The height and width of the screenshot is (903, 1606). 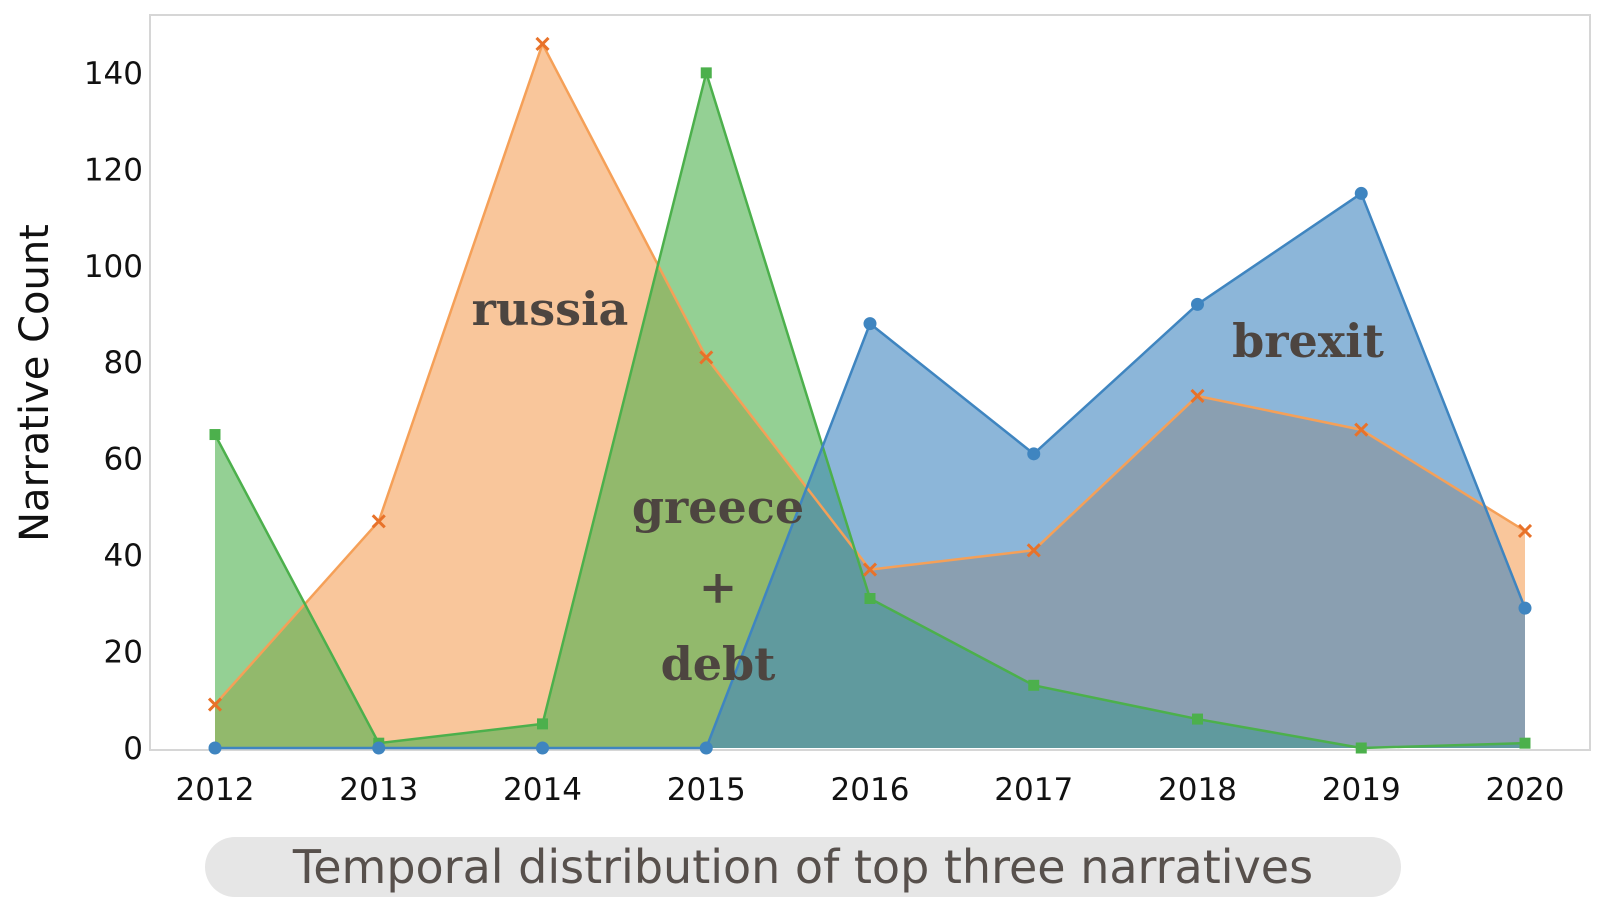 What do you see at coordinates (1308, 341) in the screenshot?
I see `brexit-label: brexit` at bounding box center [1308, 341].